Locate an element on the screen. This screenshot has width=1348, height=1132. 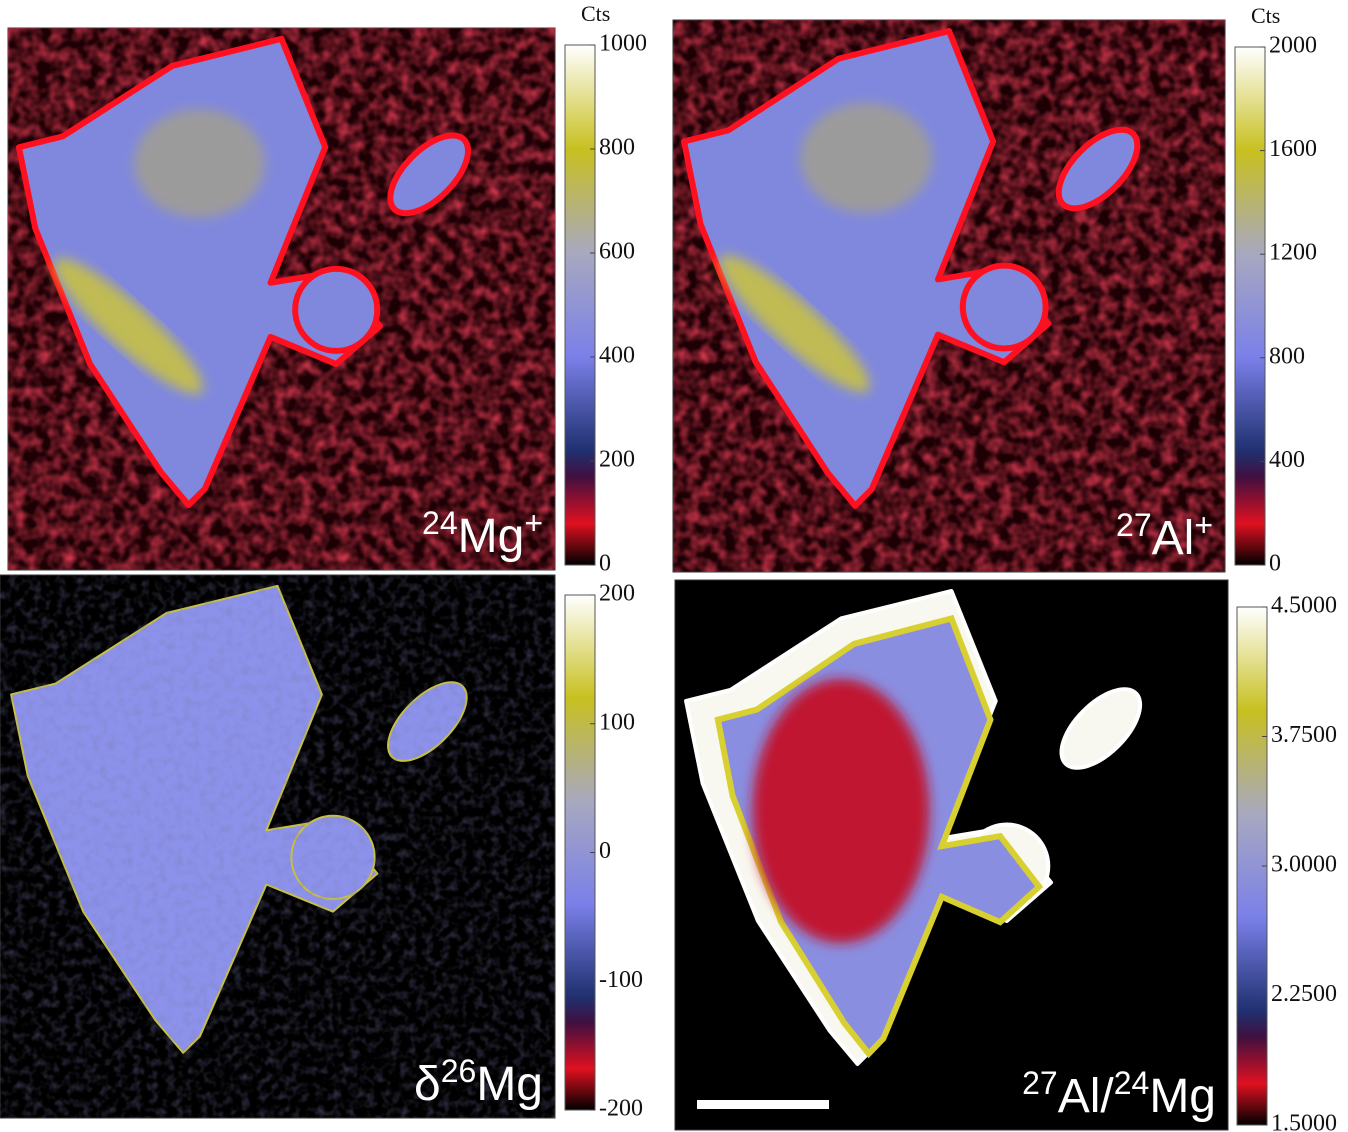
colorbar-tick-label: 3.0000 is located at coordinates (1304, 865).